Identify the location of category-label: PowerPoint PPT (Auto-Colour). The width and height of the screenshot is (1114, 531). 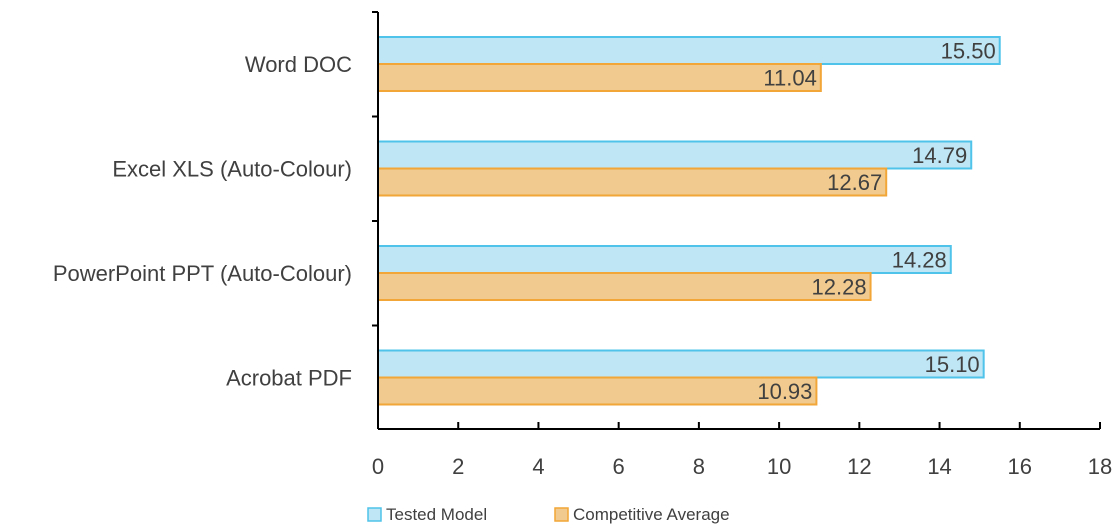
(202, 273).